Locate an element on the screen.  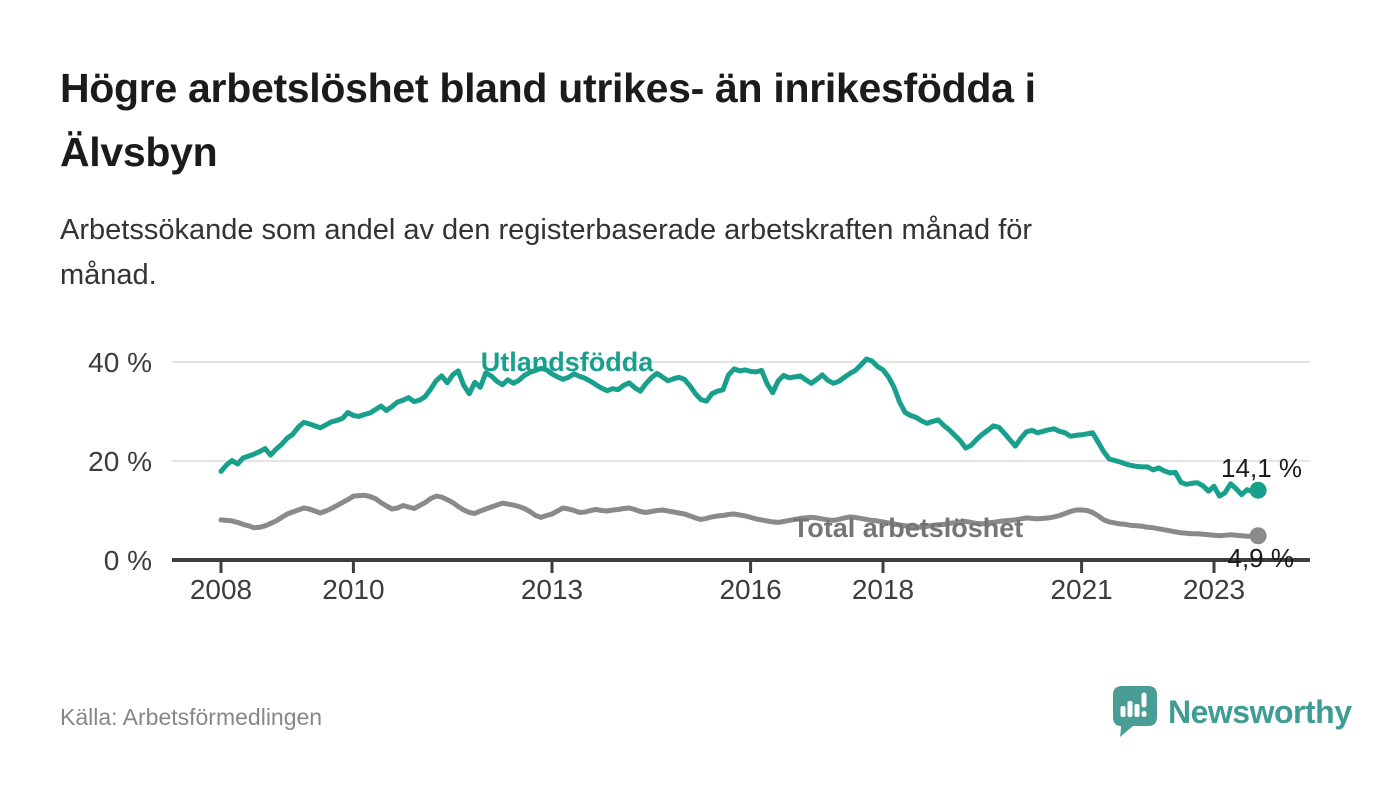
y-tick-label: 0 % is located at coordinates (128, 560).